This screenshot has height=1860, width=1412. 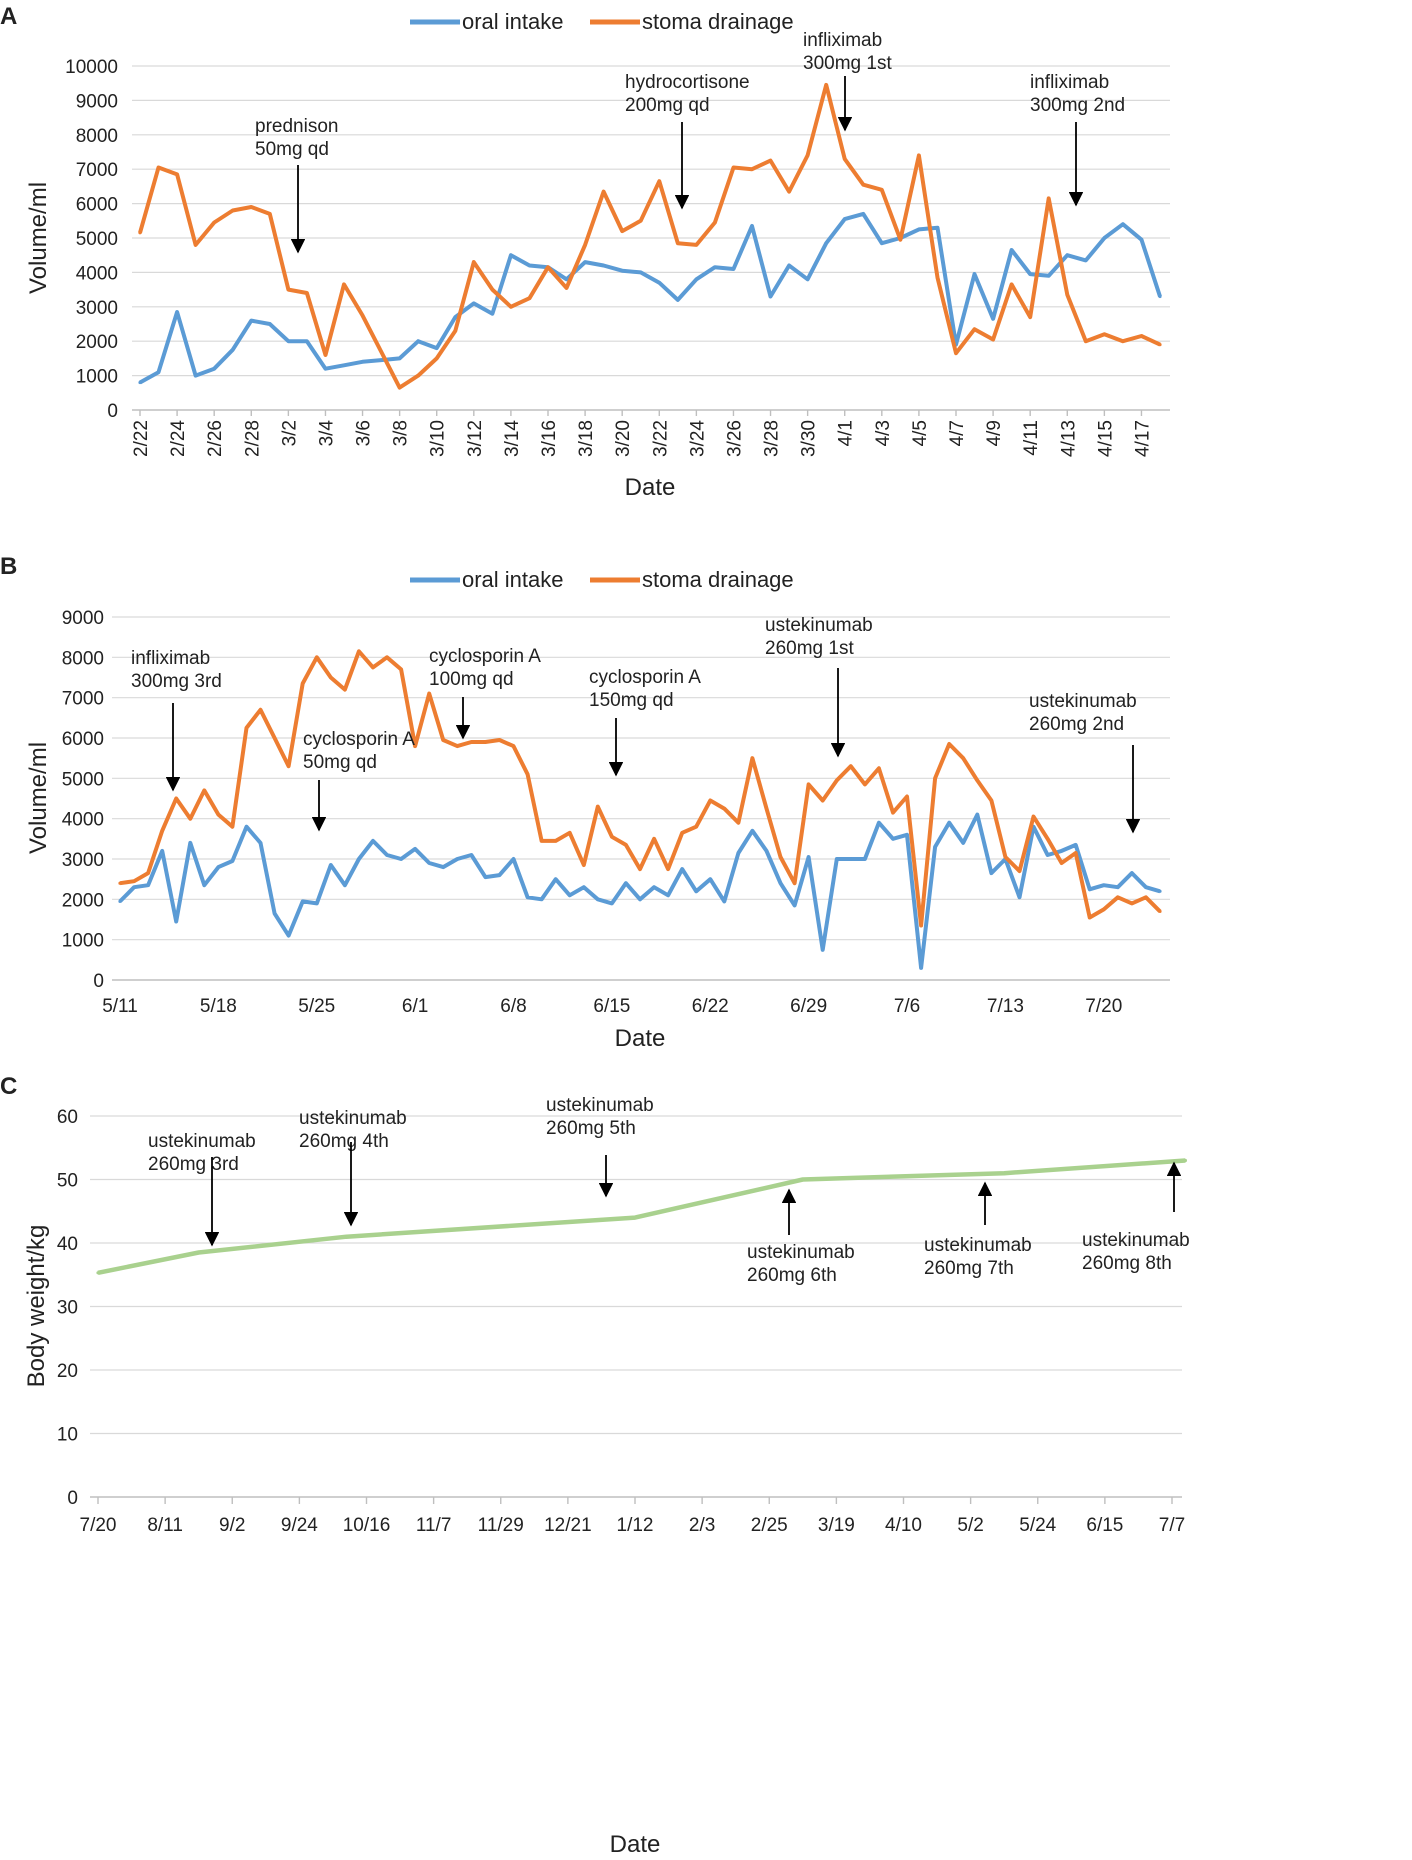 I want to click on x-tick-label: 6/8, so click(x=513, y=1006).